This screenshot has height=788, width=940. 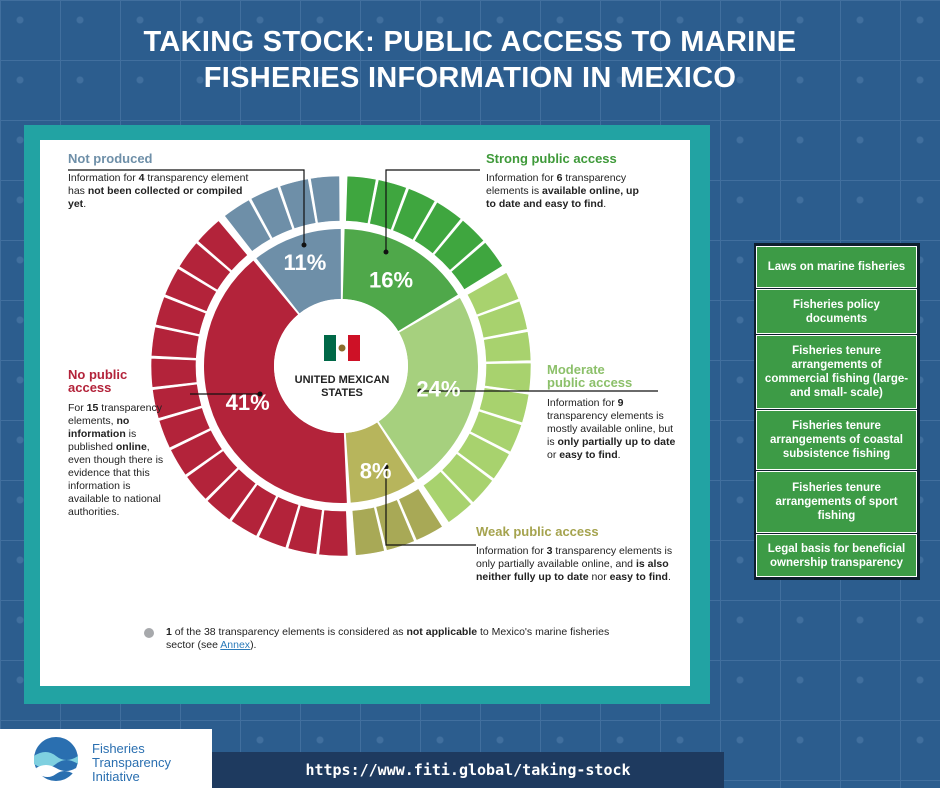 I want to click on percent-label-weak-public-access: 8%, so click(x=376, y=470).